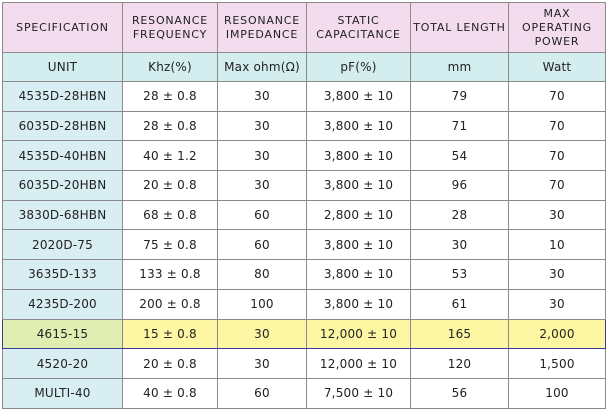  What do you see at coordinates (557, 13) in the screenshot?
I see `header-line: MAX` at bounding box center [557, 13].